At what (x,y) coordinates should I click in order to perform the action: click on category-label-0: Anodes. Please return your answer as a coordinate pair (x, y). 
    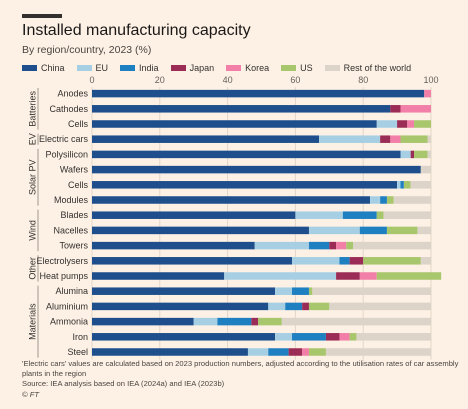
    Looking at the image, I should click on (72, 94).